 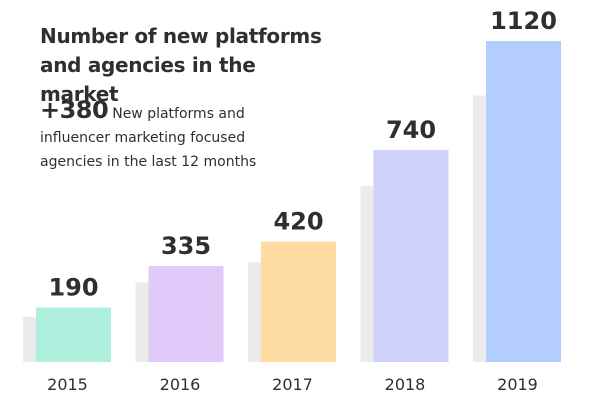 What do you see at coordinates (517, 384) in the screenshot?
I see `x-tick-2019: 2019` at bounding box center [517, 384].